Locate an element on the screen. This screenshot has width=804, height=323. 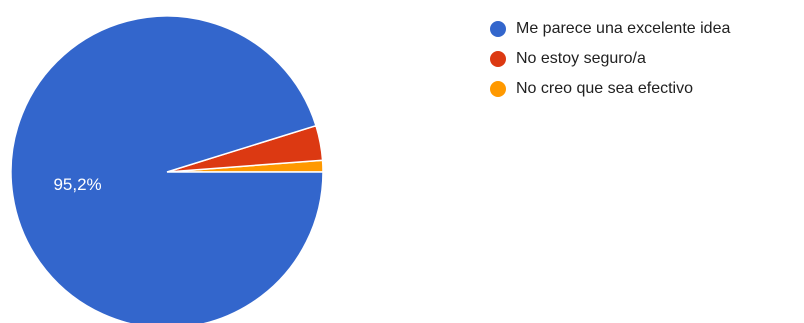
pie-data-label: 95,2% is located at coordinates (77, 184).